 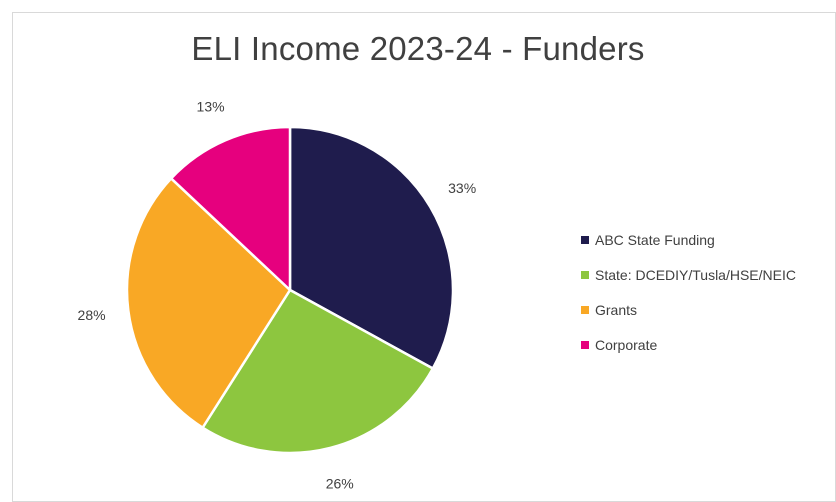 What do you see at coordinates (695, 275) in the screenshot?
I see `legend-label: State: DCEDIY/Tusla/HSE/NEIC` at bounding box center [695, 275].